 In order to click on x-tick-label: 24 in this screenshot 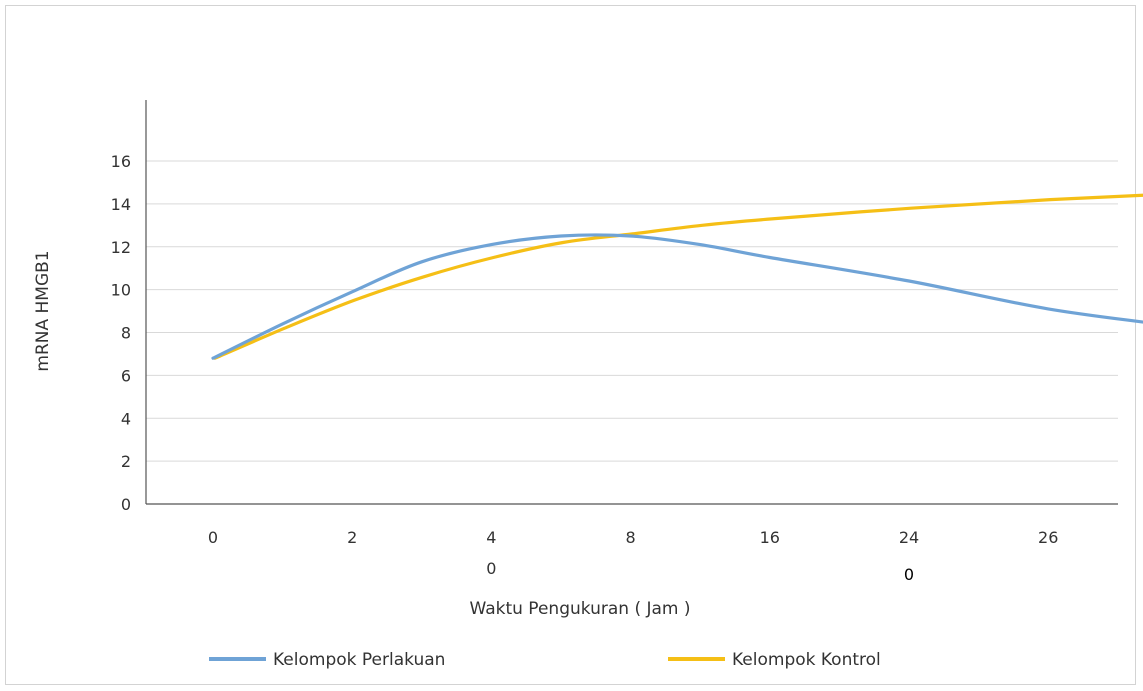, I will do `click(909, 537)`.